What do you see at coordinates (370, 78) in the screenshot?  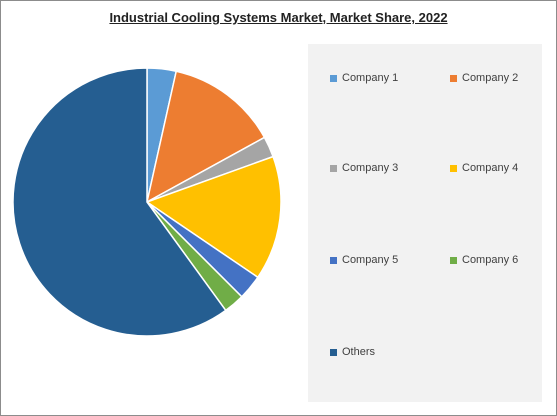 I see `legend-label: Company 1` at bounding box center [370, 78].